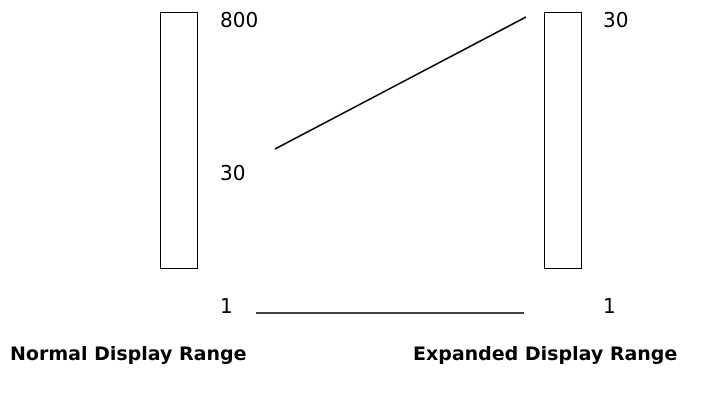 The width and height of the screenshot is (726, 393). Describe the element at coordinates (233, 173) in the screenshot. I see `normal-middle-label: 30` at that location.